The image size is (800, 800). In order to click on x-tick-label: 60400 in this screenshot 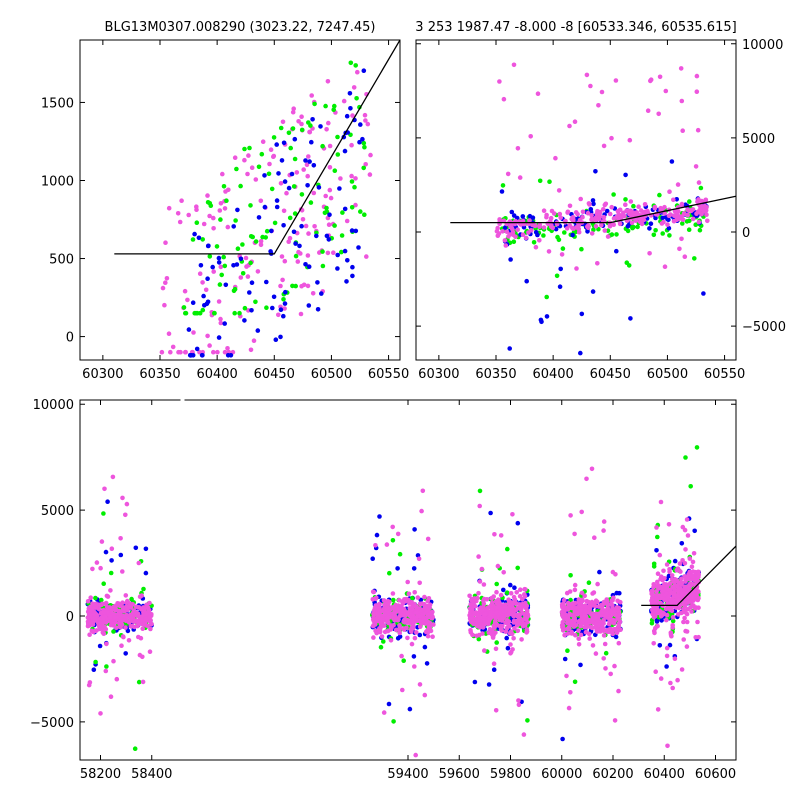, I will do `click(552, 374)`.